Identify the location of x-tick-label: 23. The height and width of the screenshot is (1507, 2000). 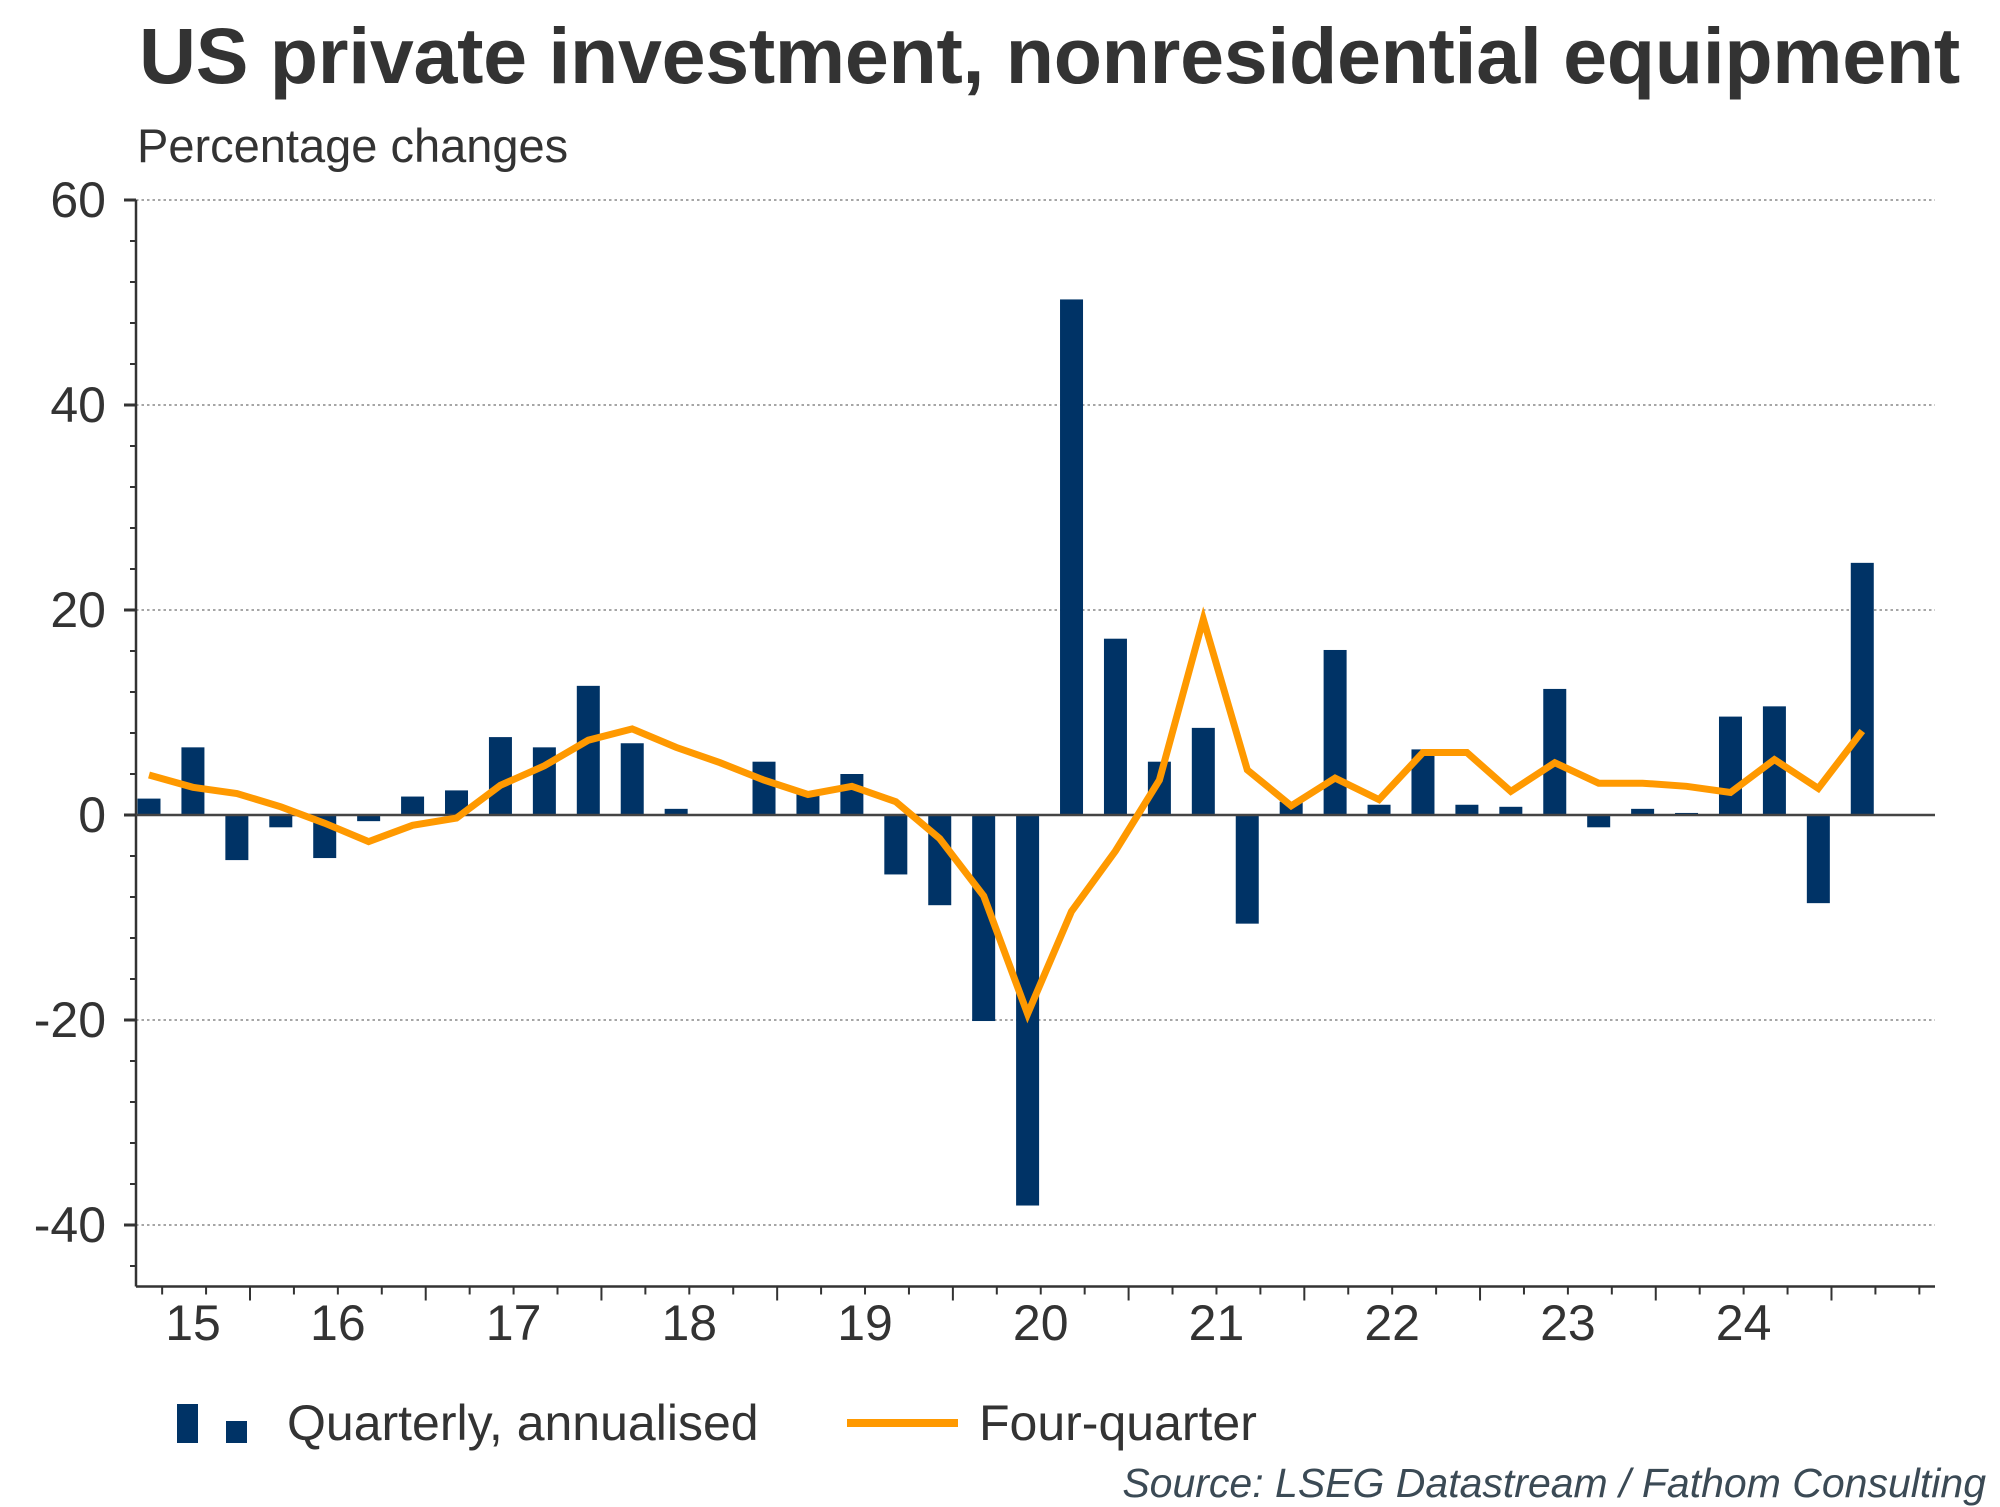
(1568, 1323).